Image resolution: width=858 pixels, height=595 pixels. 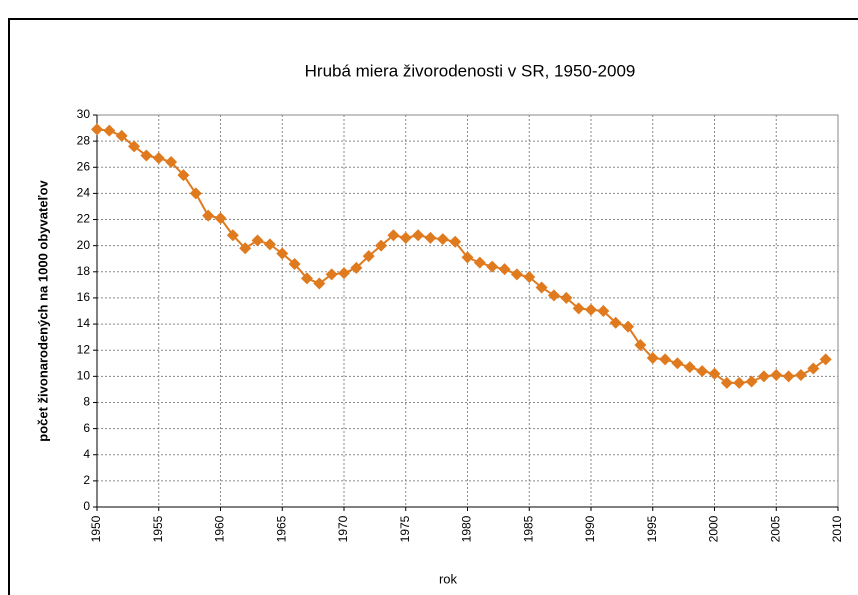 What do you see at coordinates (84, 193) in the screenshot?
I see `y-tick-label: 24` at bounding box center [84, 193].